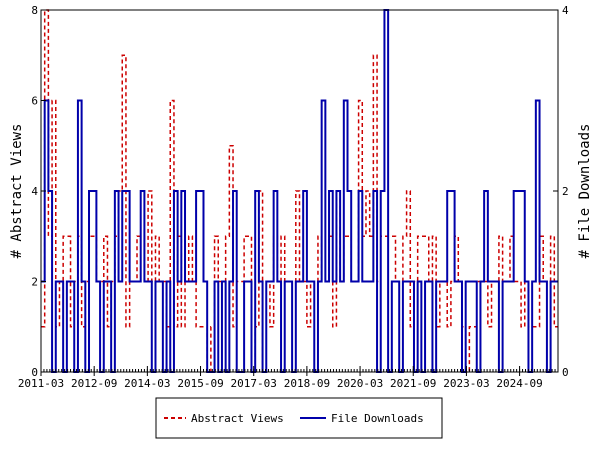 This screenshot has width=600, height=450. I want to click on legend-label-file-downloads: File Downloads, so click(377, 418).